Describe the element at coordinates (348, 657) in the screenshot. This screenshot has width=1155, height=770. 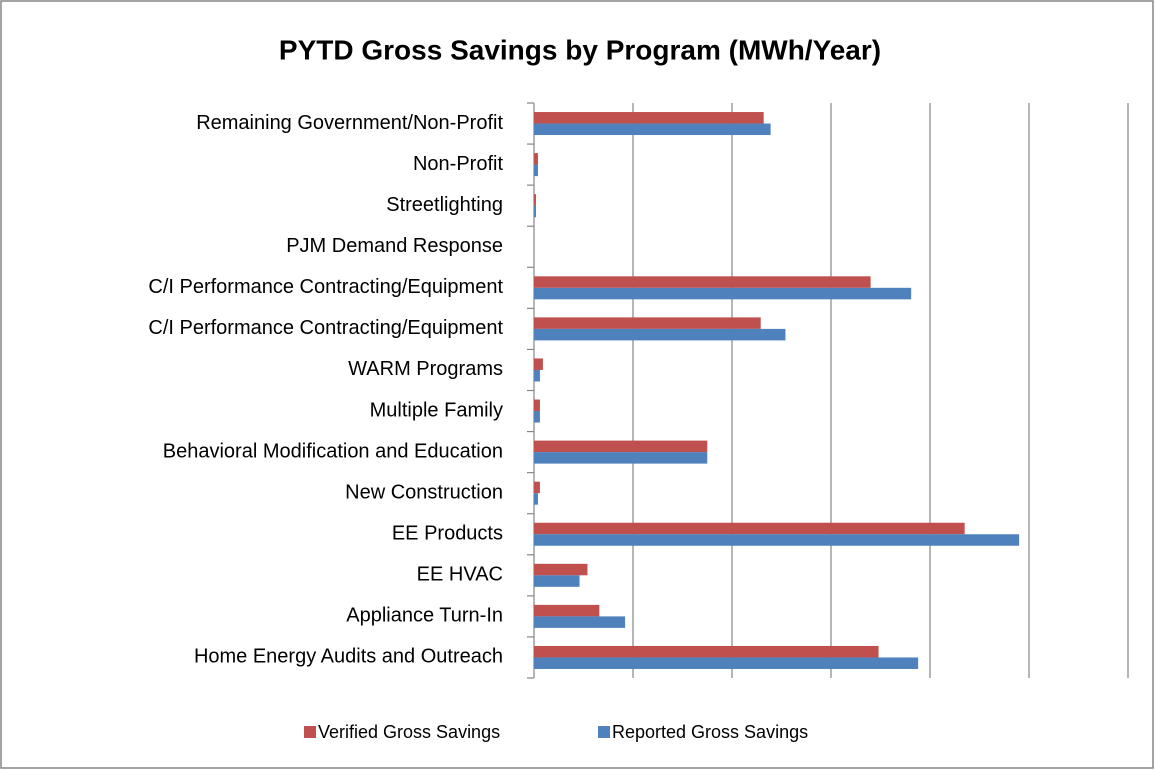
I see `y-tick-label: Home Energy Audits and Outreach` at that location.